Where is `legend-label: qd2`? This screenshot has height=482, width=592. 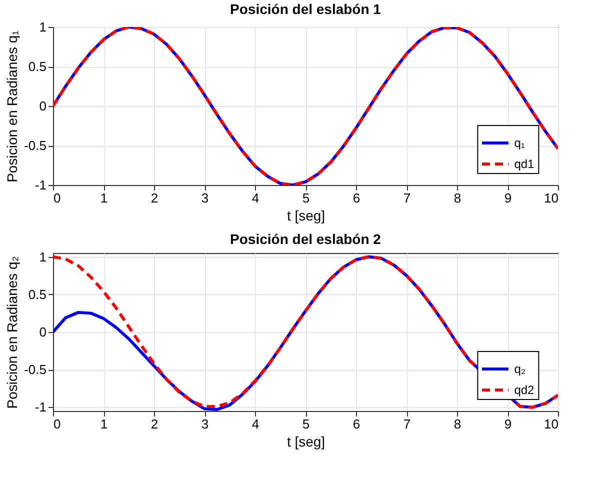 legend-label: qd2 is located at coordinates (524, 389).